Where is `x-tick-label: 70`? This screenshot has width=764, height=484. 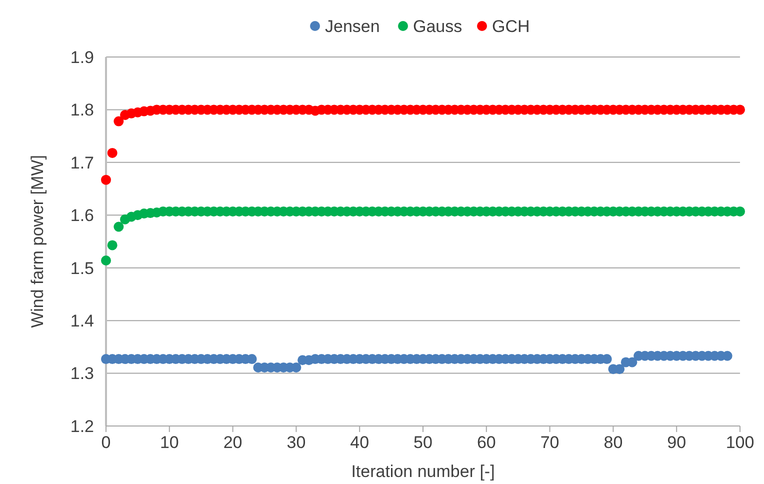 x-tick-label: 70 is located at coordinates (550, 442).